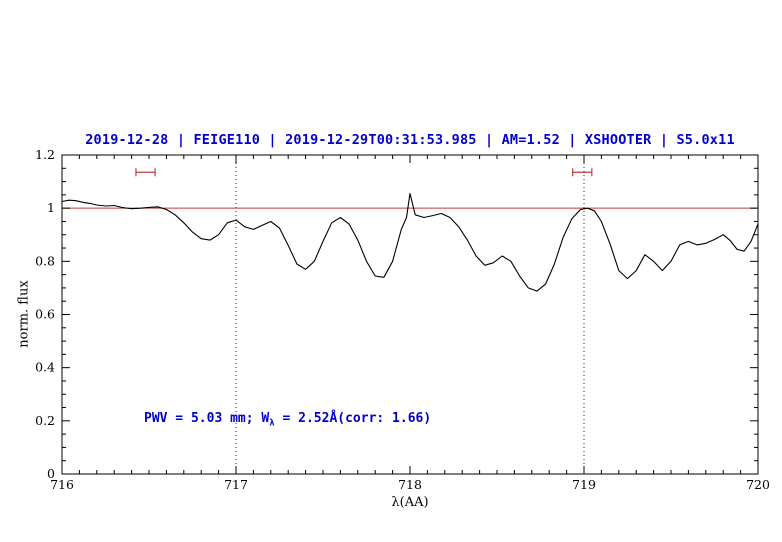  I want to click on x-tick-label: 718, so click(410, 484).